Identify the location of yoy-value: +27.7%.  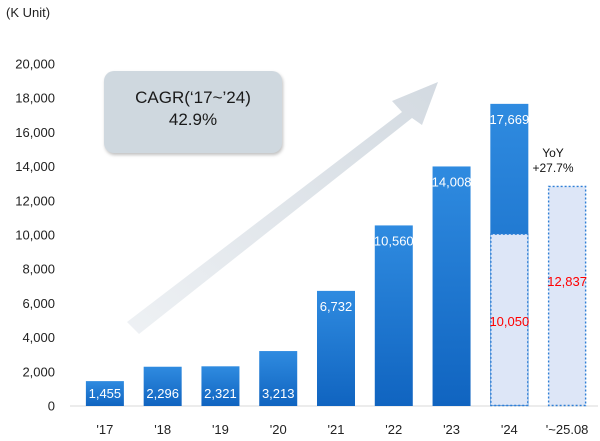
(553, 168).